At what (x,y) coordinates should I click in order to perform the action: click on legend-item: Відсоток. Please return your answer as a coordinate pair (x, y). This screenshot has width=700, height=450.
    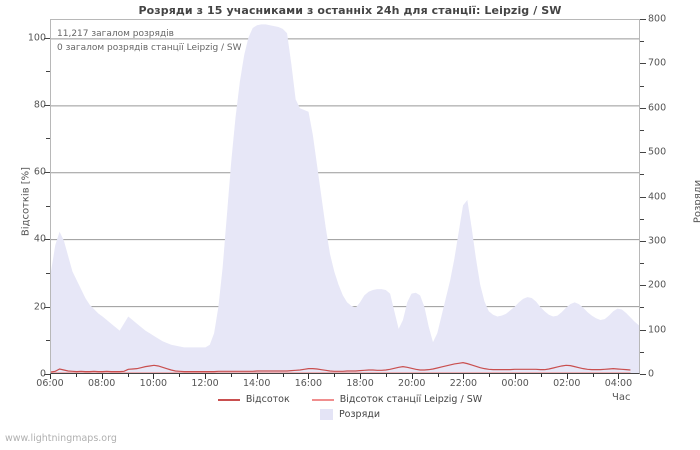
    Looking at the image, I should click on (253, 399).